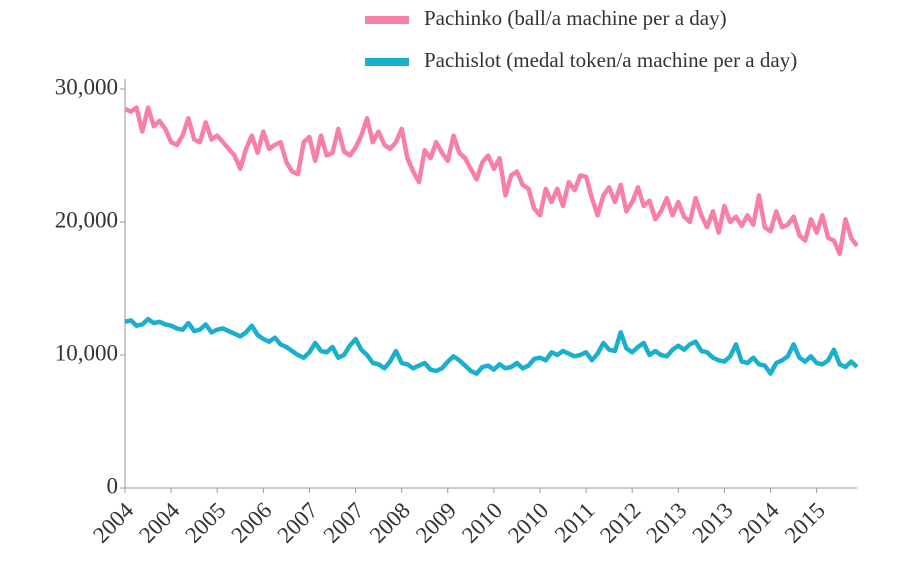 The height and width of the screenshot is (568, 900). I want to click on y-tick-label: 10,000, so click(86, 352).